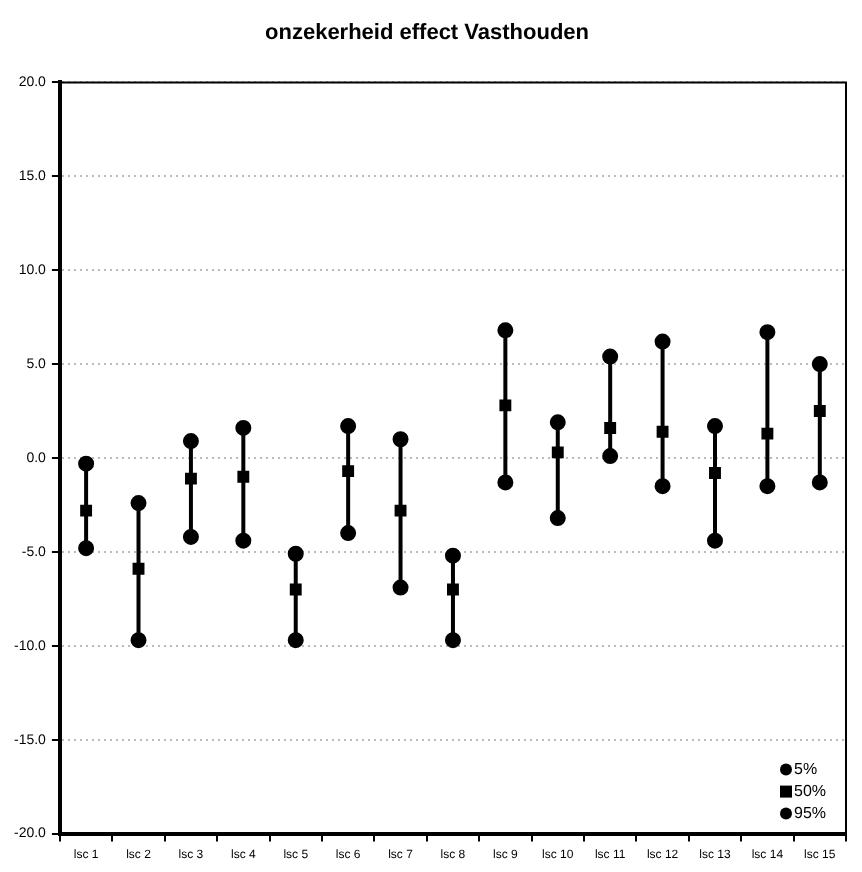  Describe the element at coordinates (806, 769) in the screenshot. I see `legend-label: 5%` at that location.